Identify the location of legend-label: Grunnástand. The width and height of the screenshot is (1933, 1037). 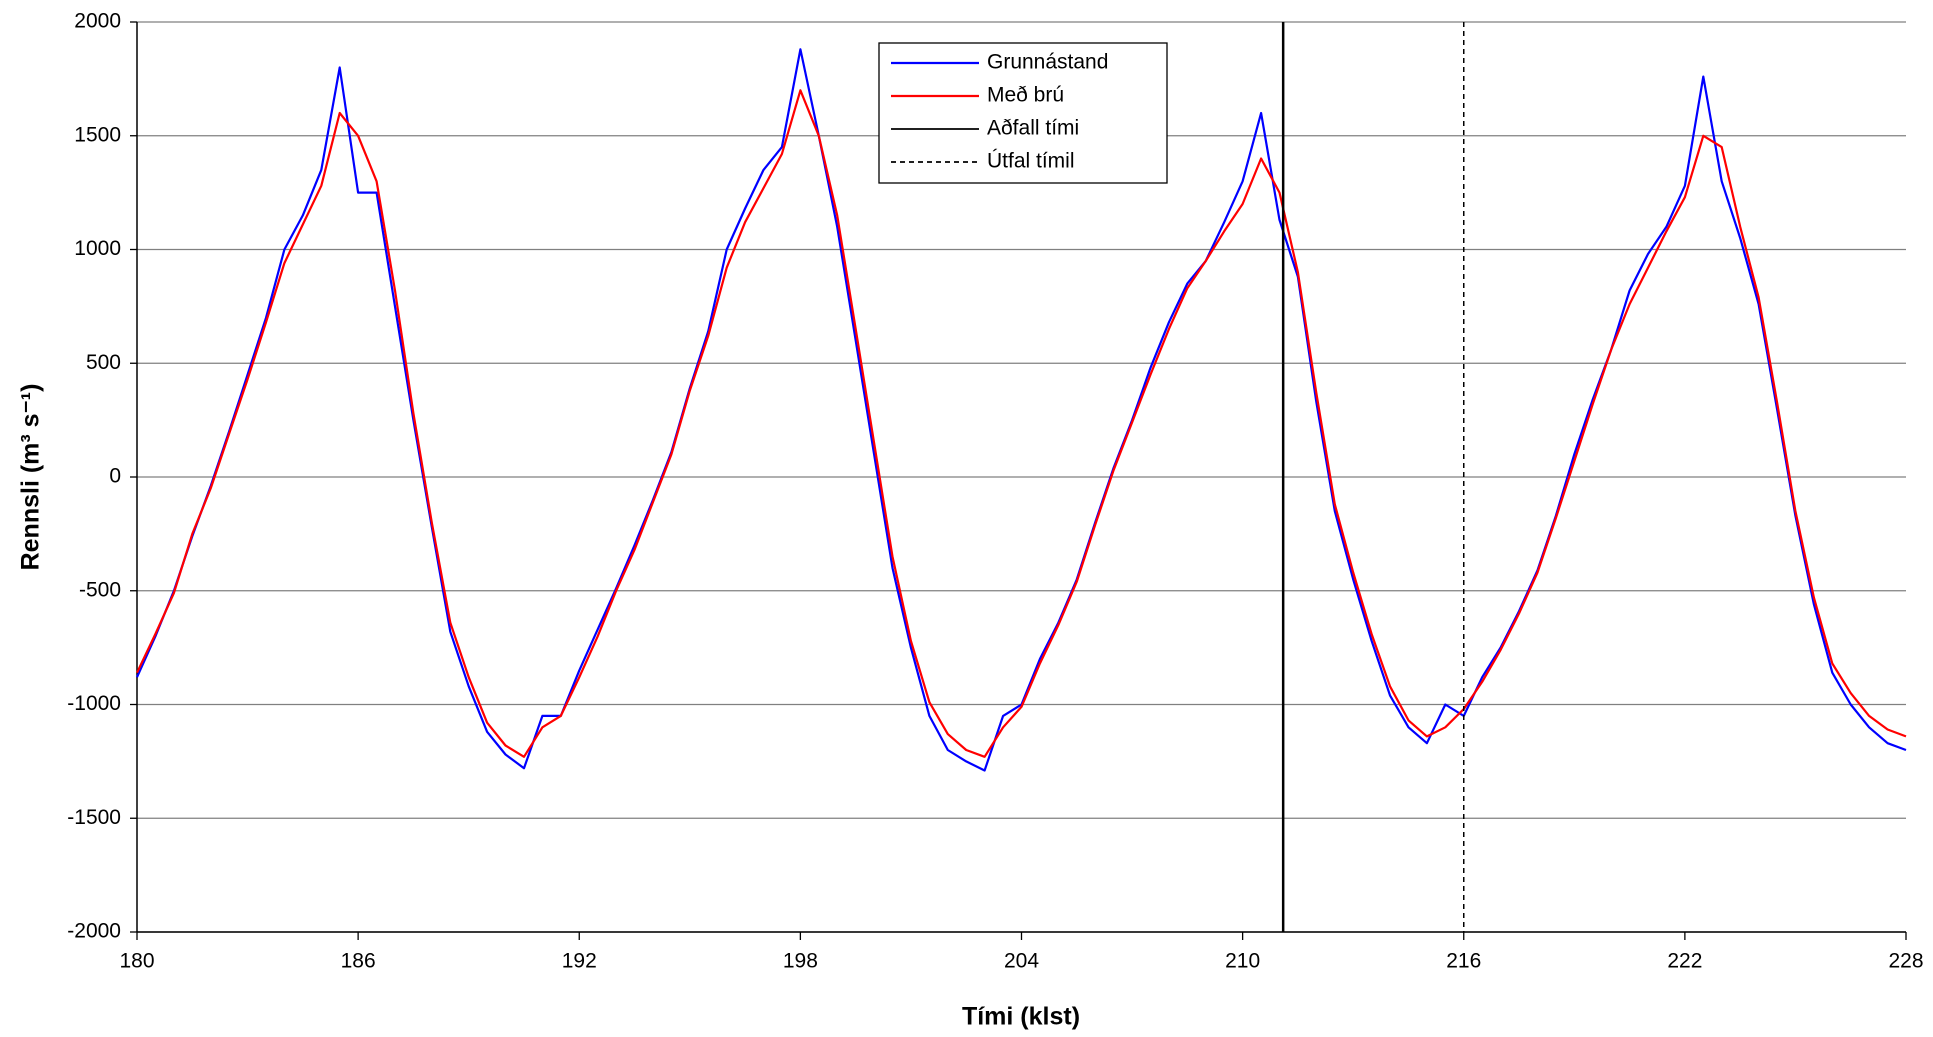
(1047, 62).